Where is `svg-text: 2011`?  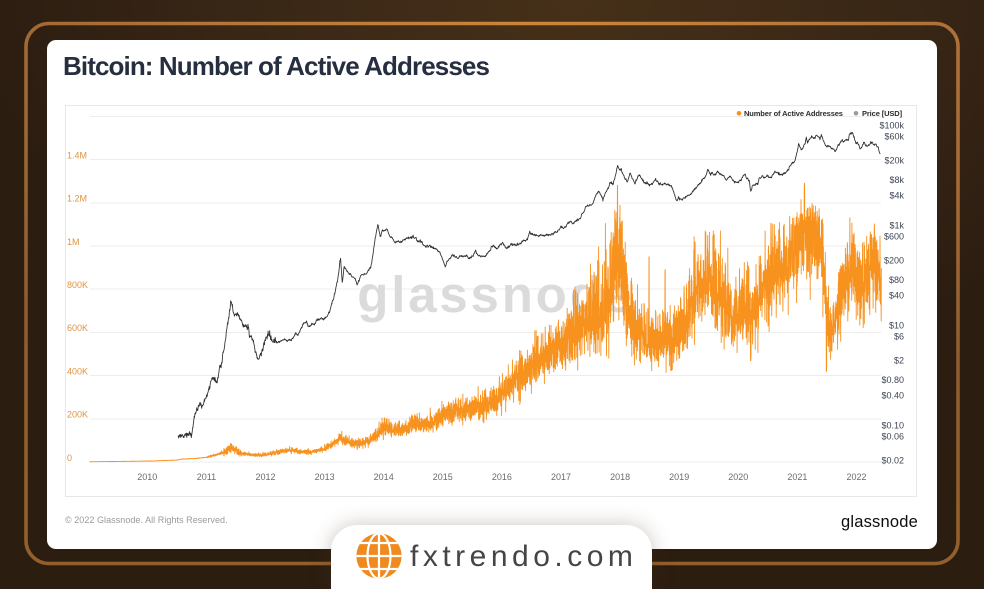 svg-text: 2011 is located at coordinates (206, 477).